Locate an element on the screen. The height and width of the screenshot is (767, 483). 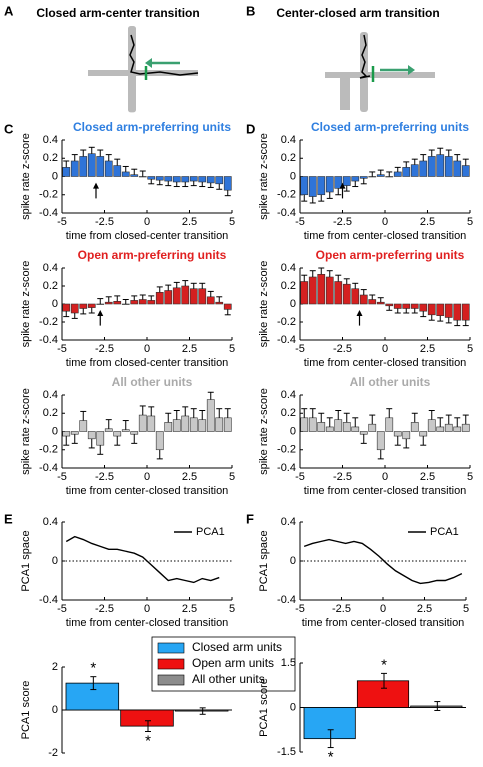
y-tick-label: -2 is located at coordinates (53, 753).